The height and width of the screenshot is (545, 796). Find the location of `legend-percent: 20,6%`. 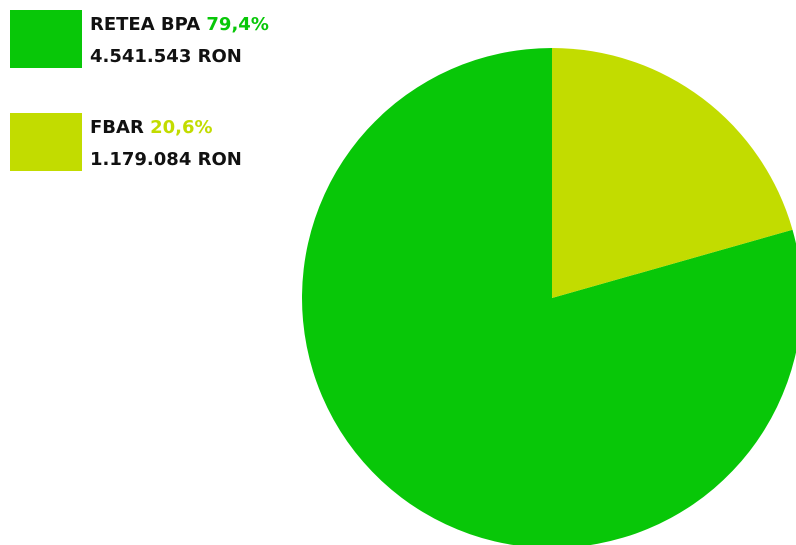

legend-percent: 20,6% is located at coordinates (181, 127).